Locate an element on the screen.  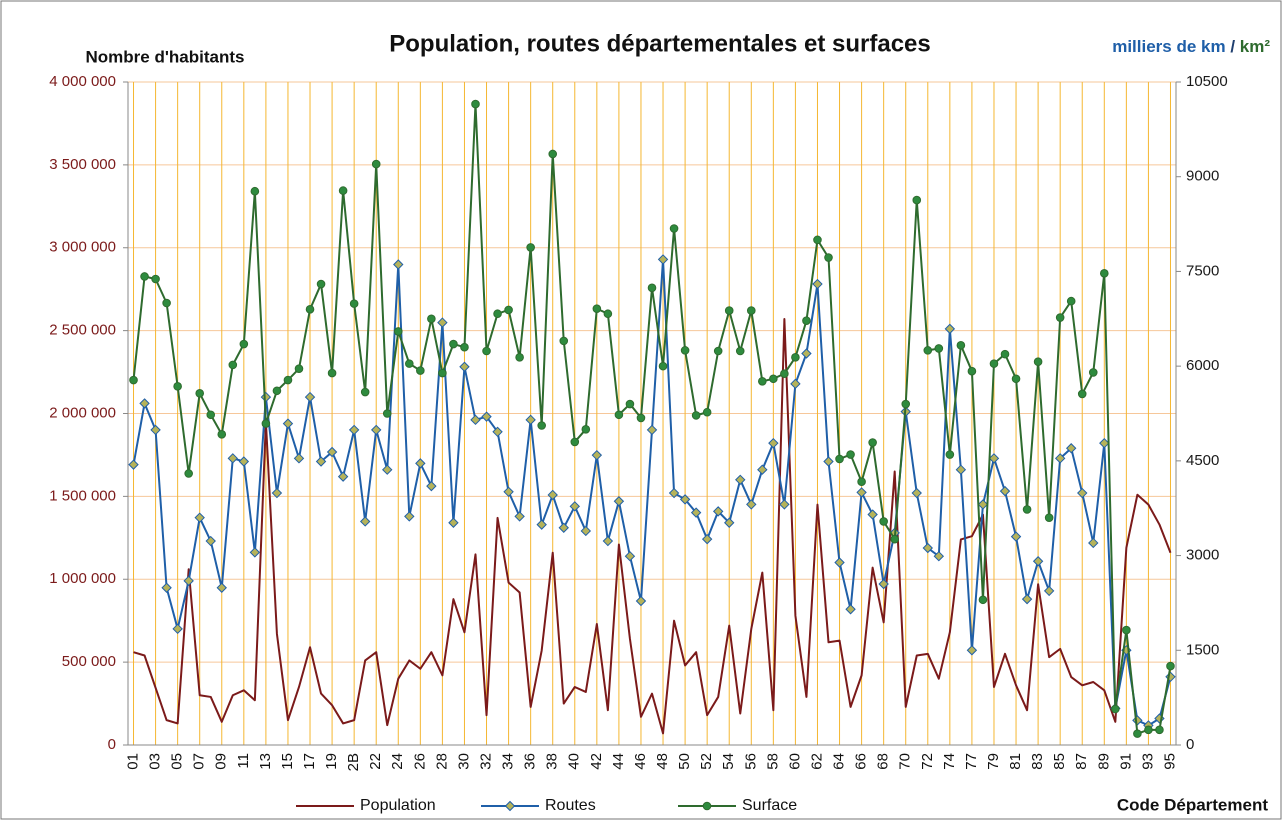
x-tick-label: 15 is located at coordinates (287, 761).